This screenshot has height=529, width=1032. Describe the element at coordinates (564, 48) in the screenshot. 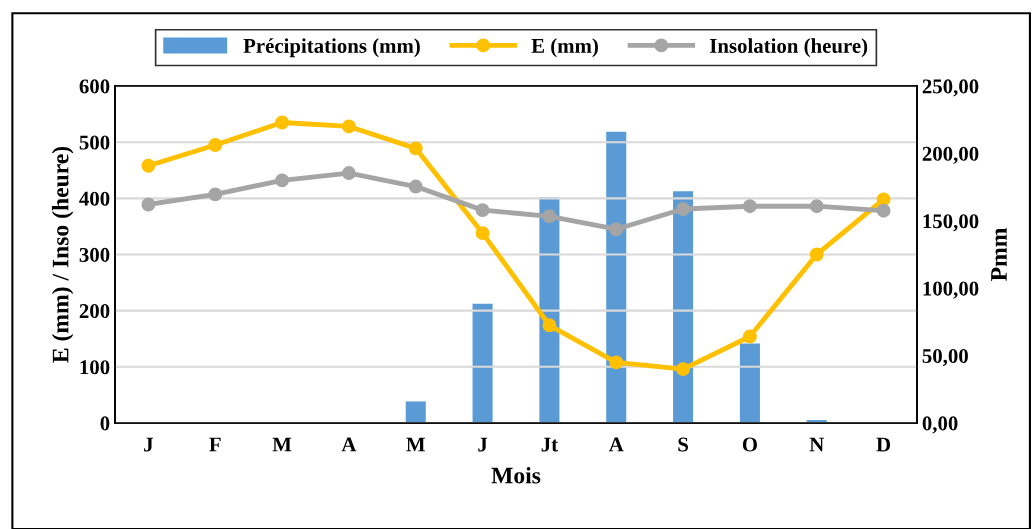

I see `legend-label: E (mm)` at that location.